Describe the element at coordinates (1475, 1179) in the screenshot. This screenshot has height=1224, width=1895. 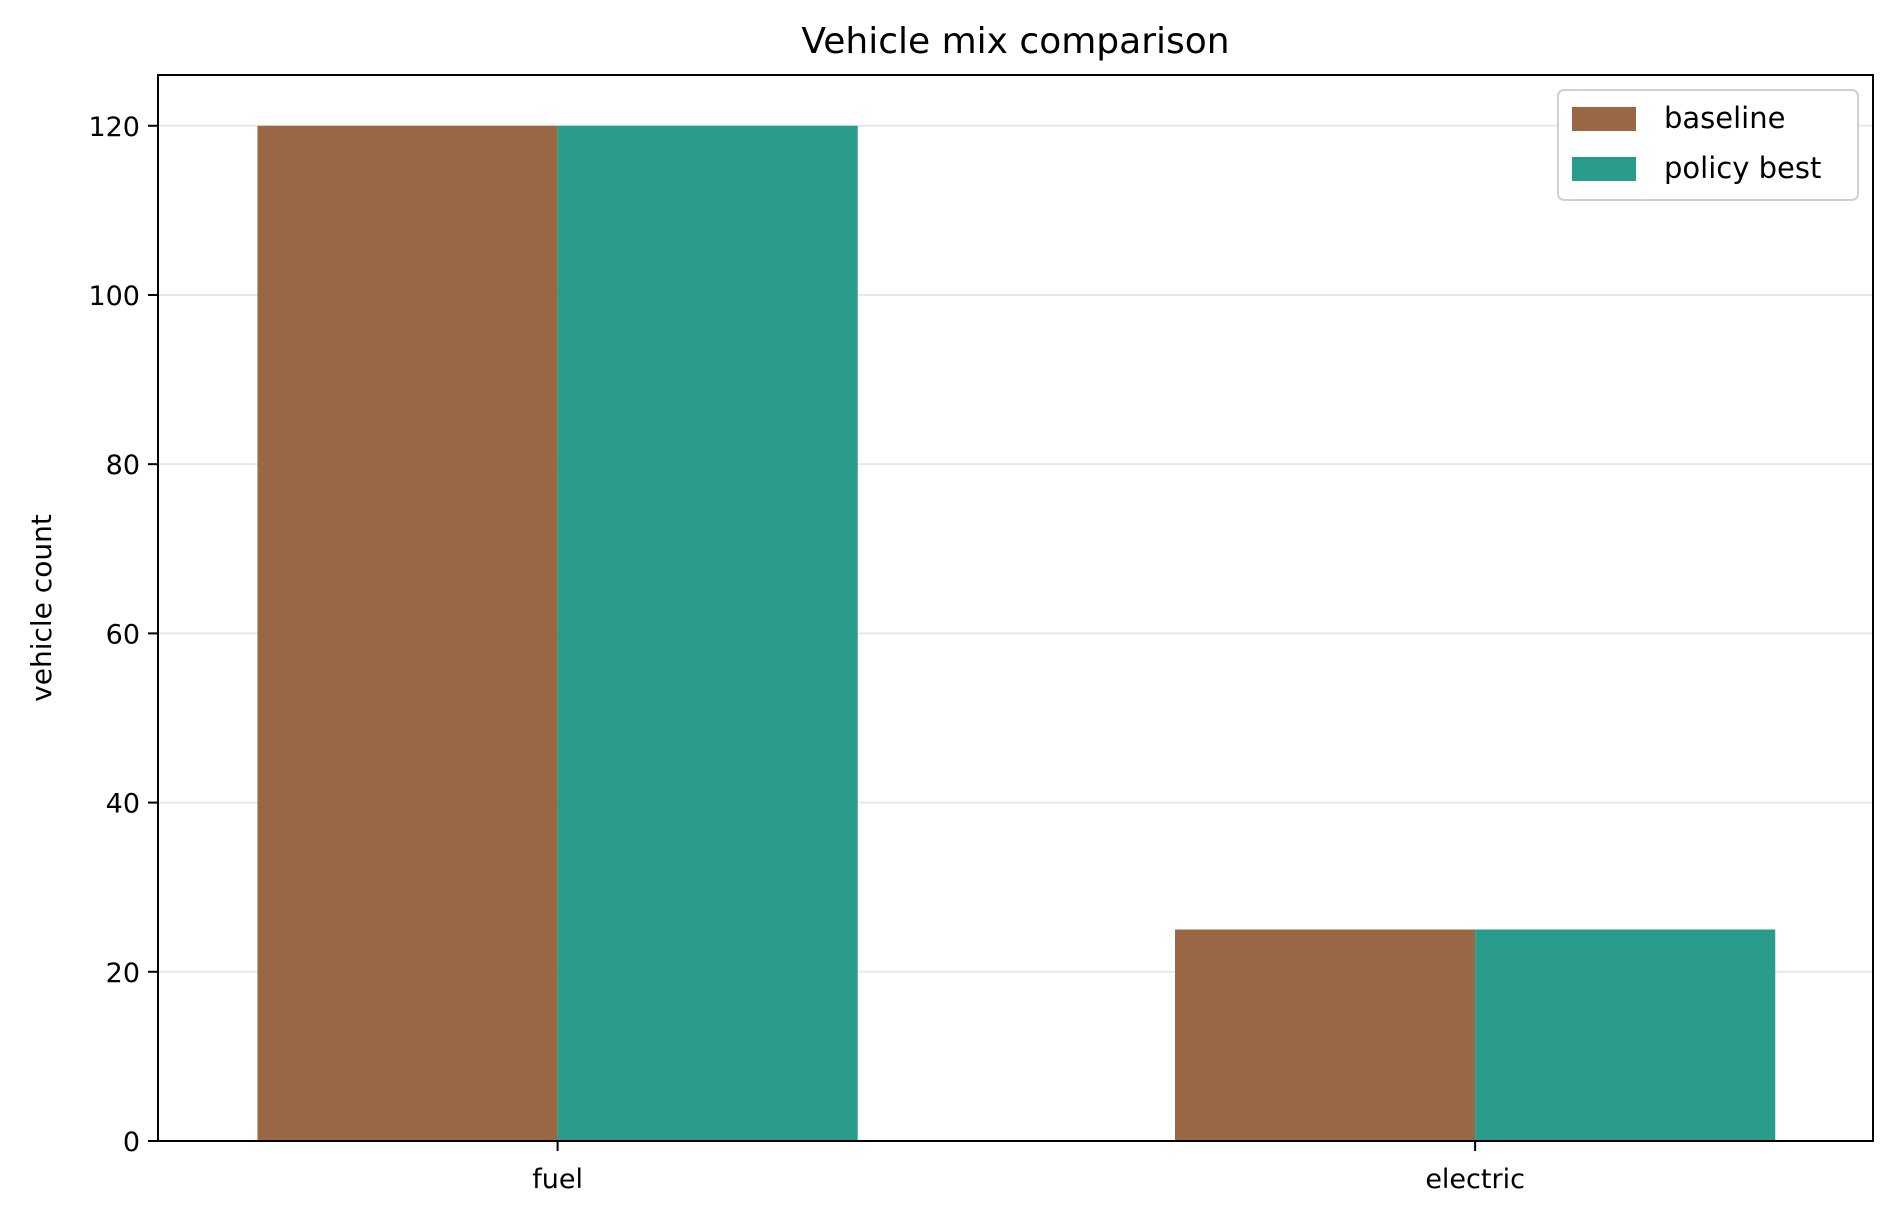
I see `x-tick-label: electric` at that location.